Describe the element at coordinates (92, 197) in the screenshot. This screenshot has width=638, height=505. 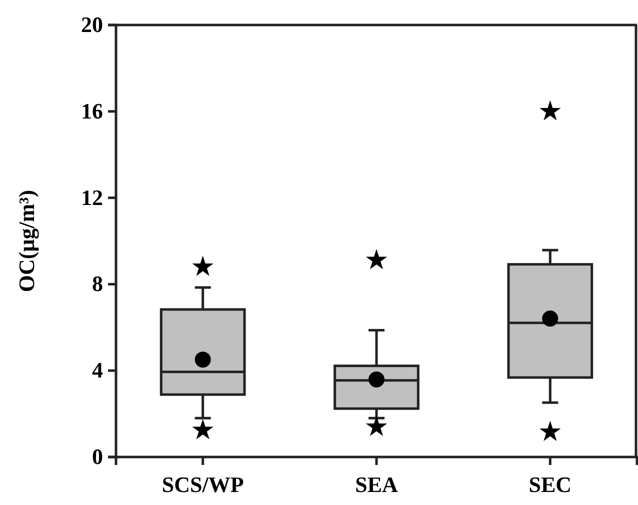
I see `y-tick-label: 12` at that location.